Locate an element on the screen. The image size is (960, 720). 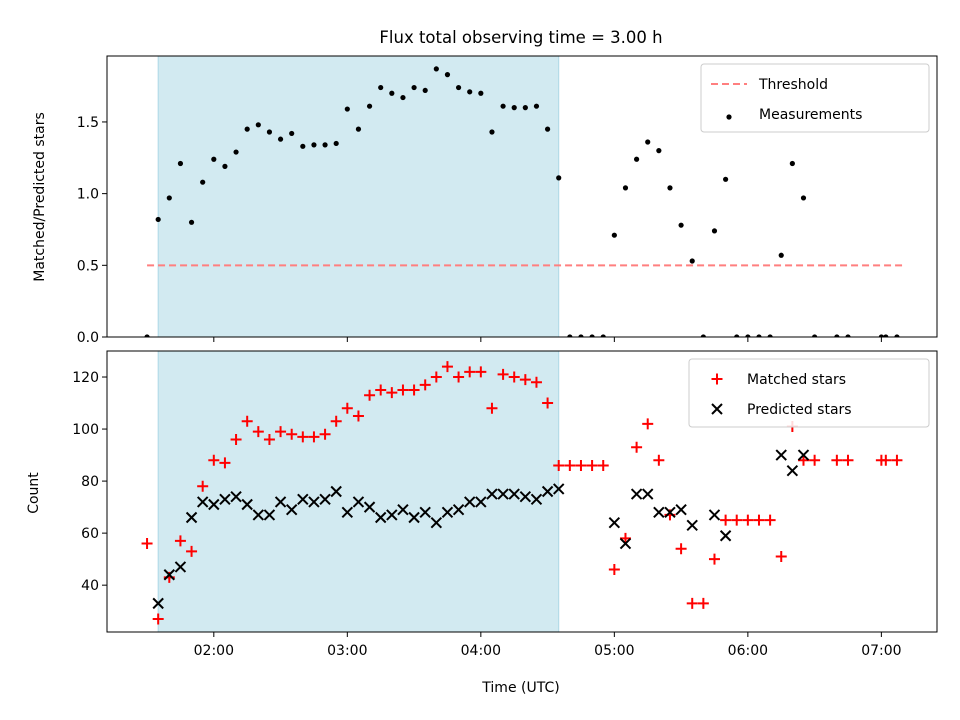
y-tick-label: 0.5 is located at coordinates (88, 266).